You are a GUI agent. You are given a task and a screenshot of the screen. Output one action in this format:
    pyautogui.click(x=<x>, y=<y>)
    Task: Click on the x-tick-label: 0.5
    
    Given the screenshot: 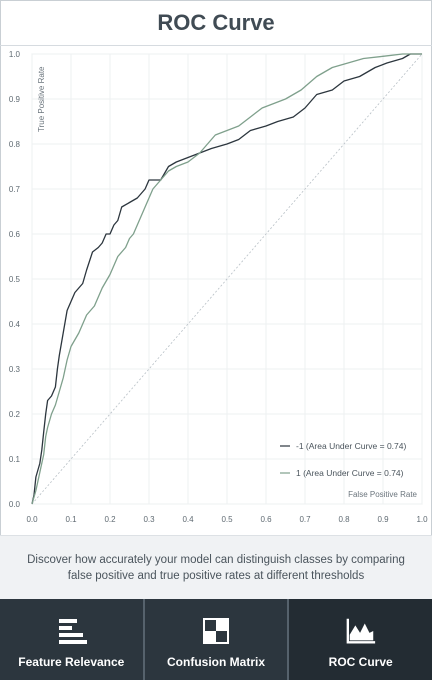 What is the action you would take?
    pyautogui.click(x=227, y=519)
    